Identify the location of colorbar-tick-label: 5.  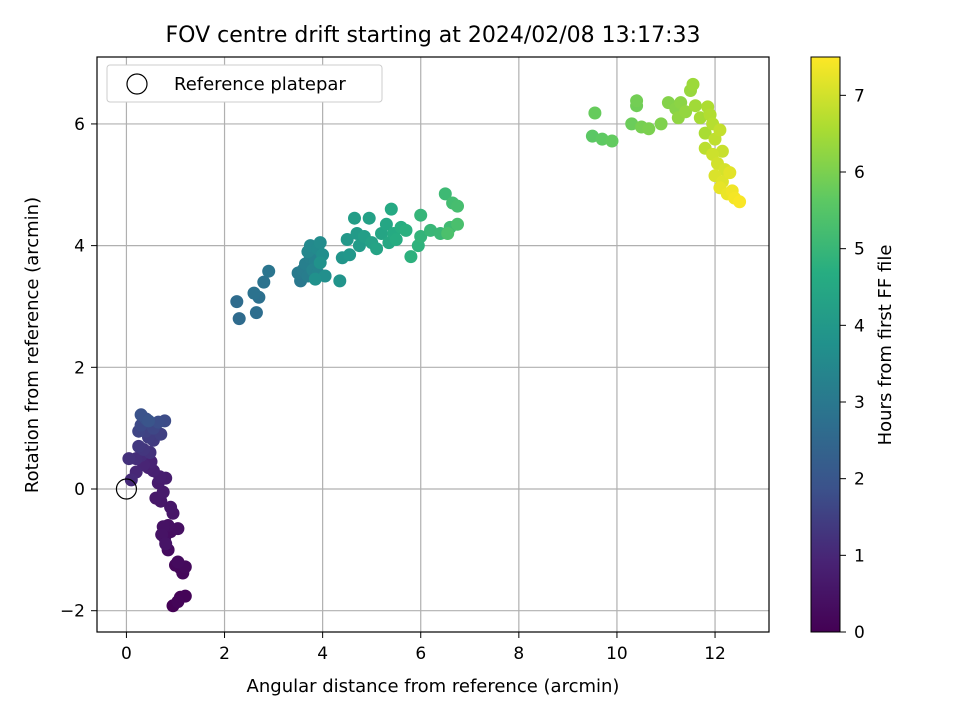
(859, 250).